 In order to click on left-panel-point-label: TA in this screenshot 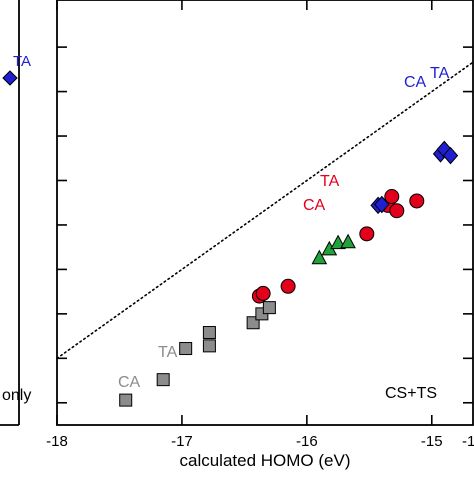, I will do `click(22, 61)`.